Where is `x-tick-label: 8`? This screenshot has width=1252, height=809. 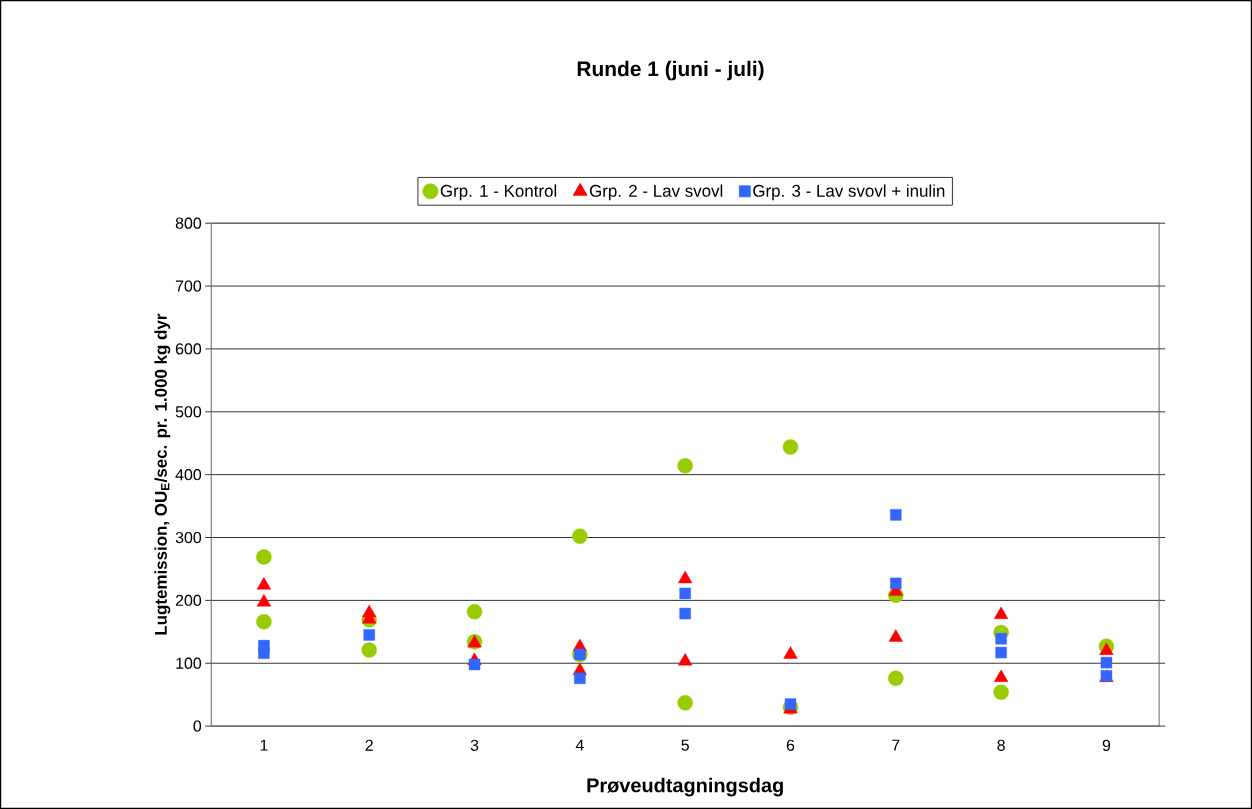
x-tick-label: 8 is located at coordinates (1001, 745).